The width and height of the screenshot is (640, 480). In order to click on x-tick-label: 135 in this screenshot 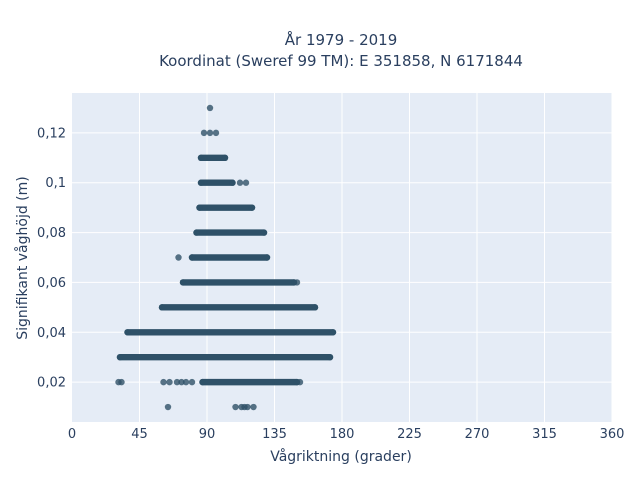, I will do `click(274, 434)`.